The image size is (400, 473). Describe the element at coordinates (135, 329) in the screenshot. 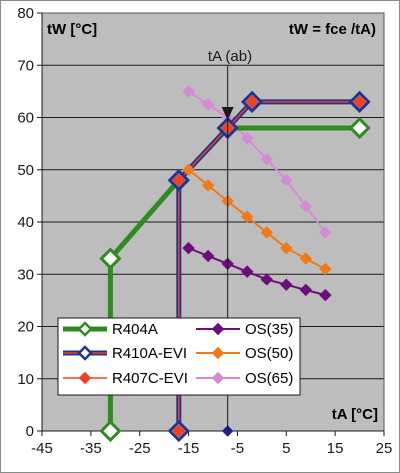

I see `legend-label-r404a: R404A` at that location.